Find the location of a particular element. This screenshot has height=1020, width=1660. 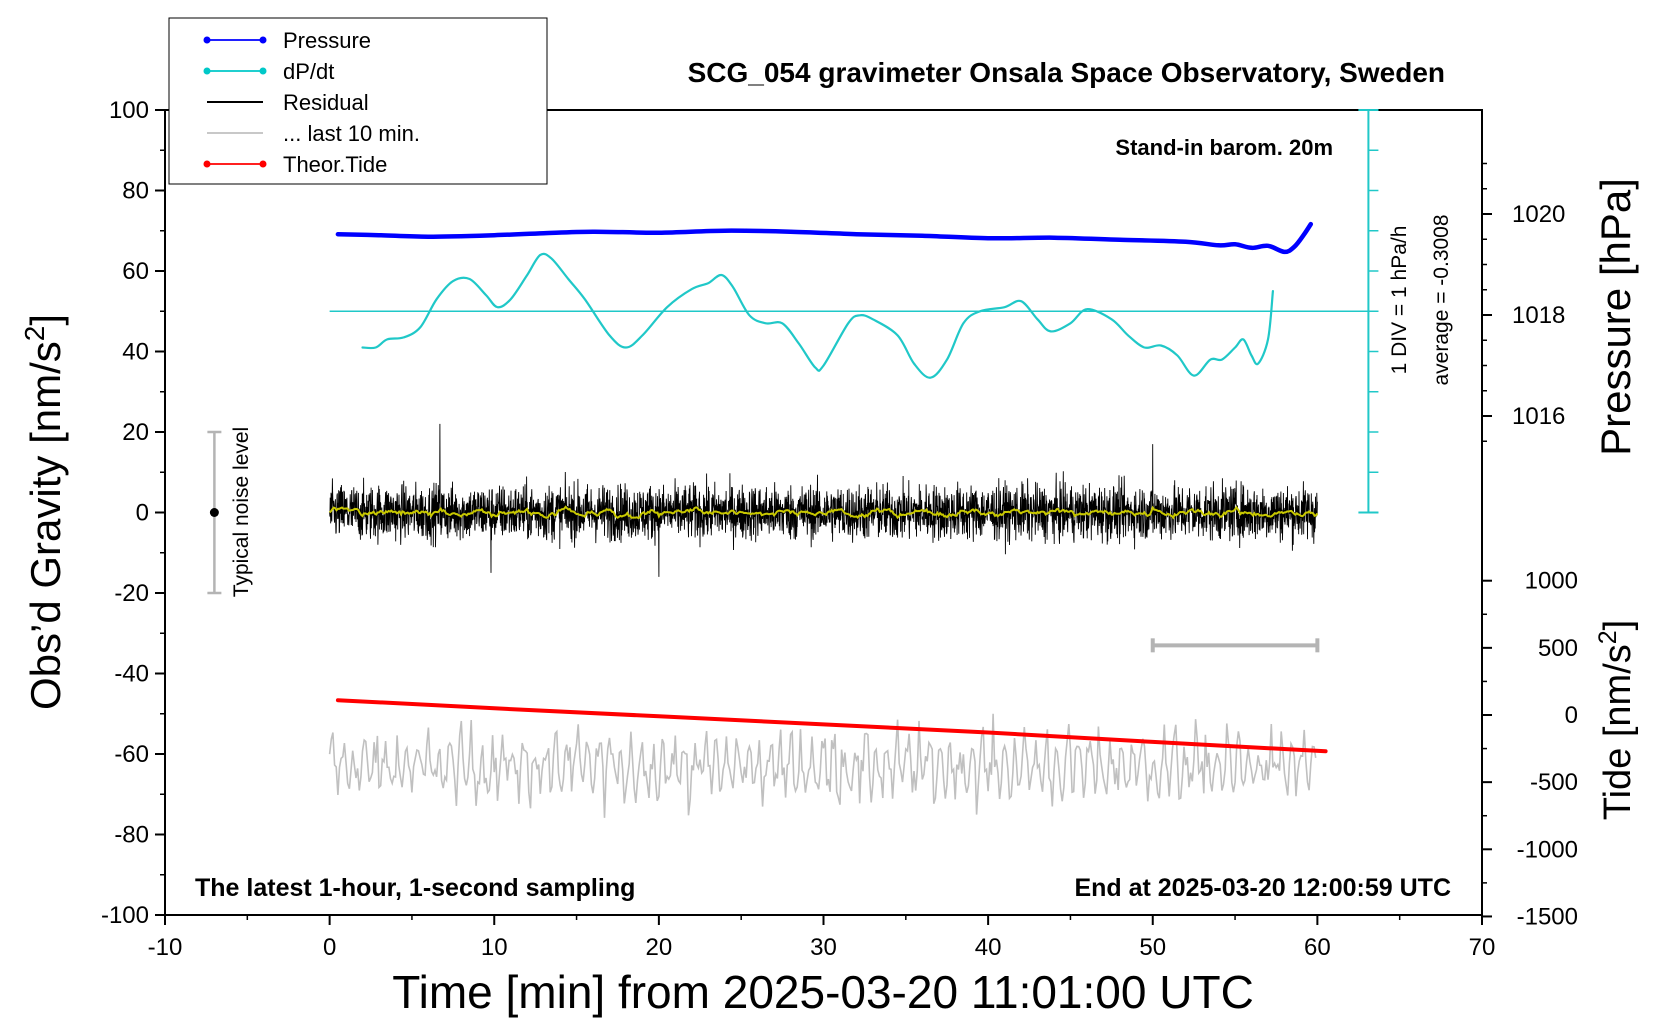

series-dp-dt is located at coordinates (817, 315).